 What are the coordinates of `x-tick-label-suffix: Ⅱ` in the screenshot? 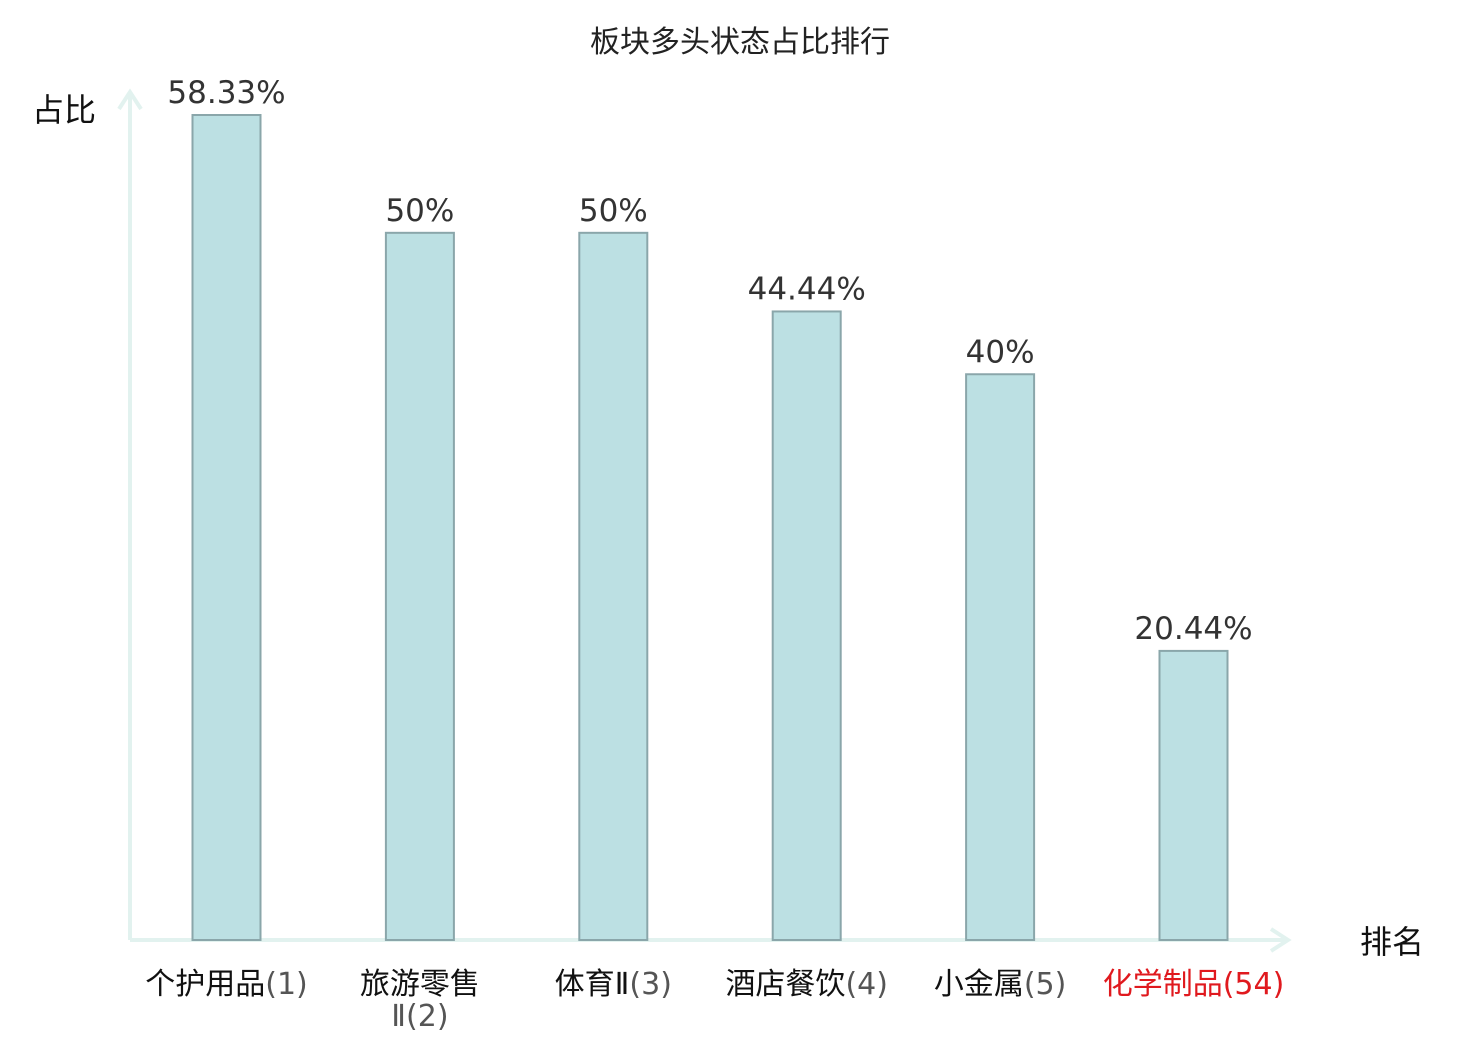 It's located at (398, 1016).